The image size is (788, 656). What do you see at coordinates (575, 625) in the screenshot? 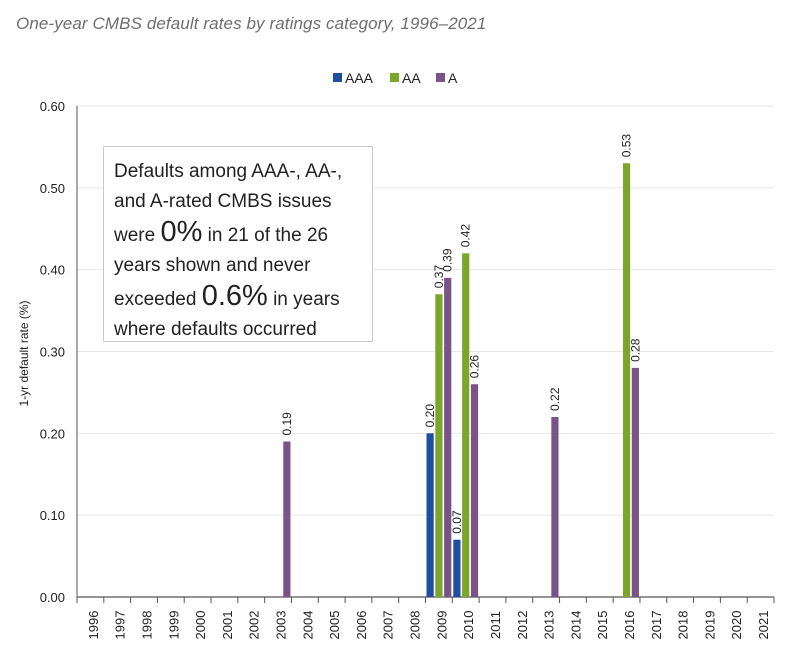
I see `x-tick-label: 2014` at bounding box center [575, 625].